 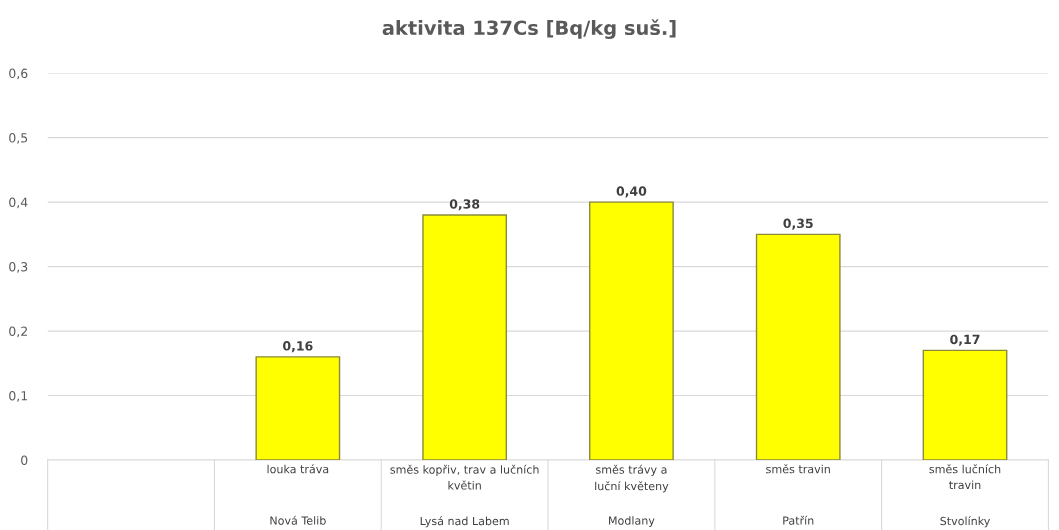 I want to click on data-label: 0,38, so click(x=464, y=205).